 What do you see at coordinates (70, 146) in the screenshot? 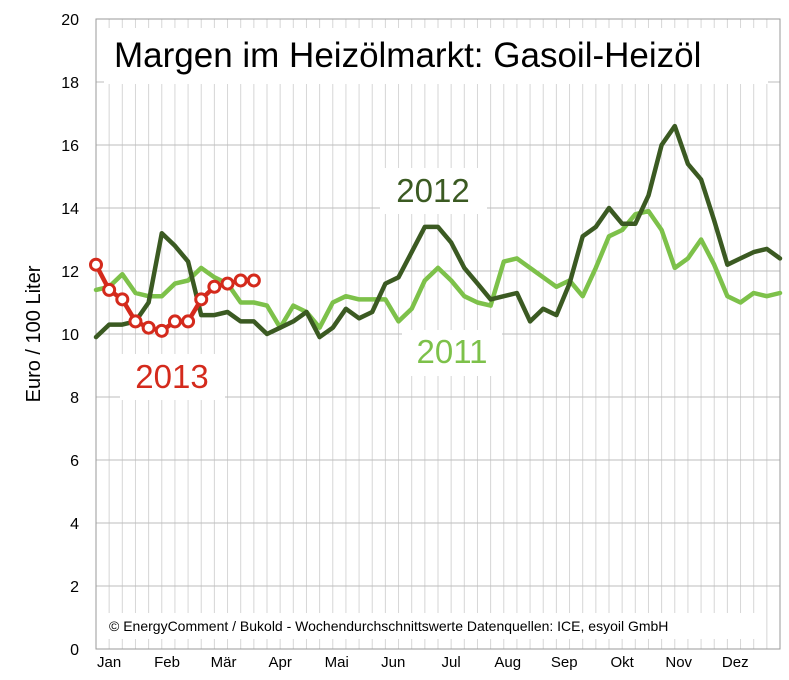
I see `y-tick-label: 16` at bounding box center [70, 146].